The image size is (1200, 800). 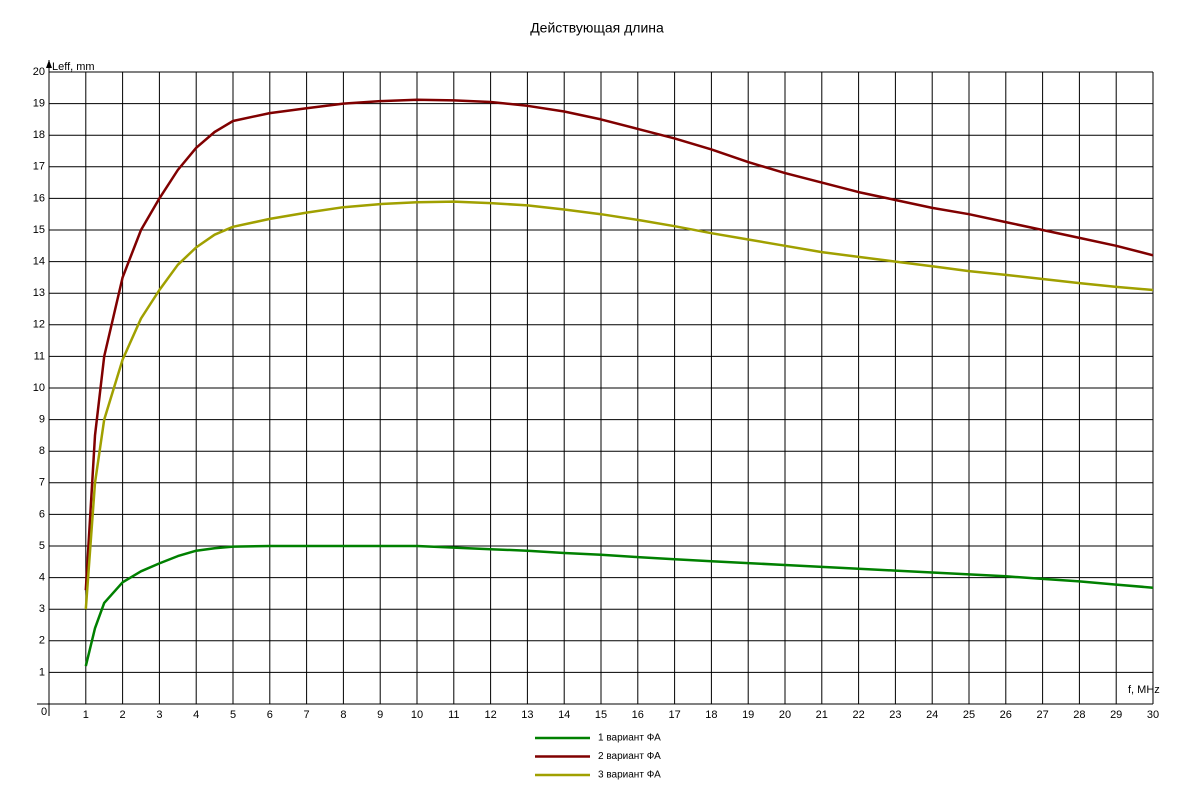 What do you see at coordinates (629, 738) in the screenshot?
I see `legend-label: 1 вариант ФА` at bounding box center [629, 738].